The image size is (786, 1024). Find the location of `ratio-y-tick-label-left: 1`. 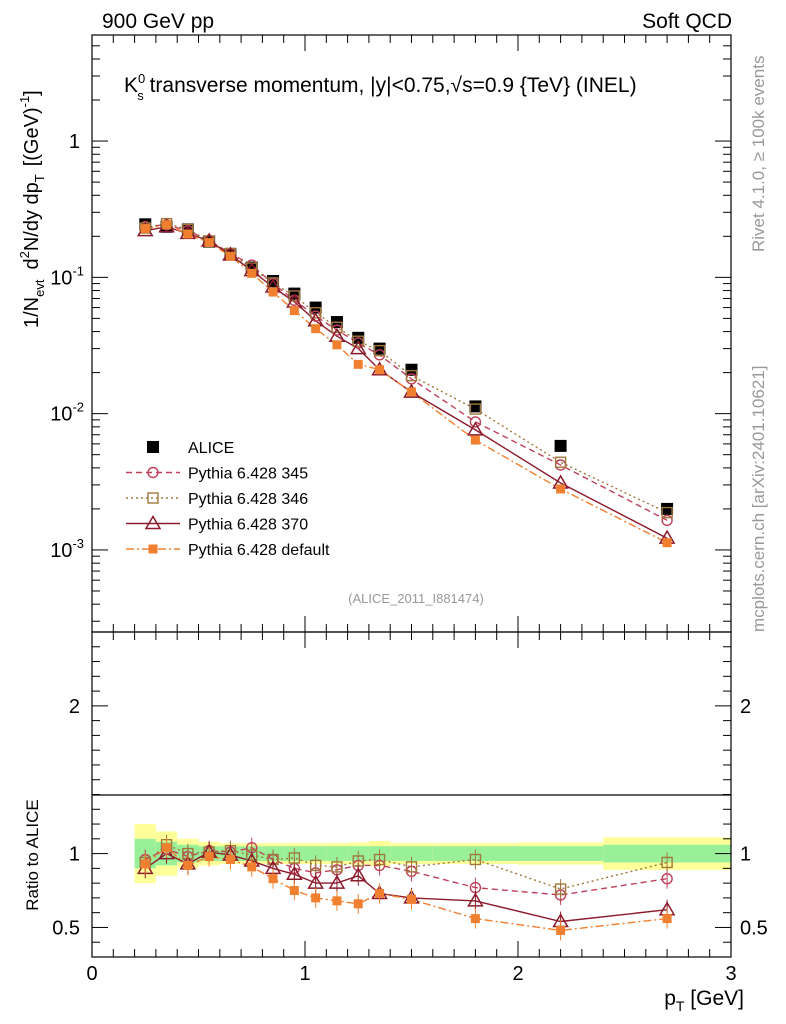

ratio-y-tick-label-left: 1 is located at coordinates (74, 855).